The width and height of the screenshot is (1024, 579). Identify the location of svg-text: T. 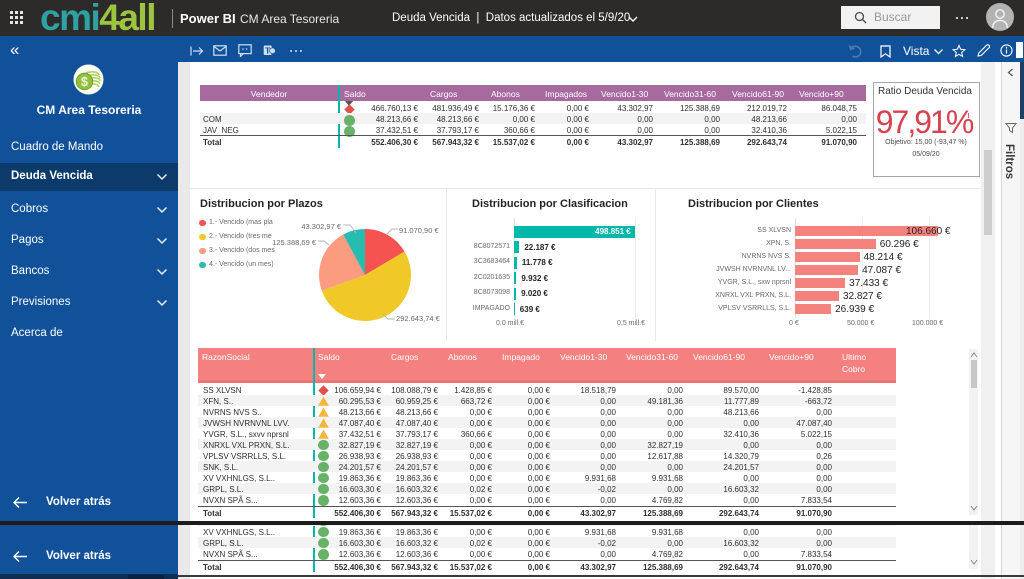
(268, 51).